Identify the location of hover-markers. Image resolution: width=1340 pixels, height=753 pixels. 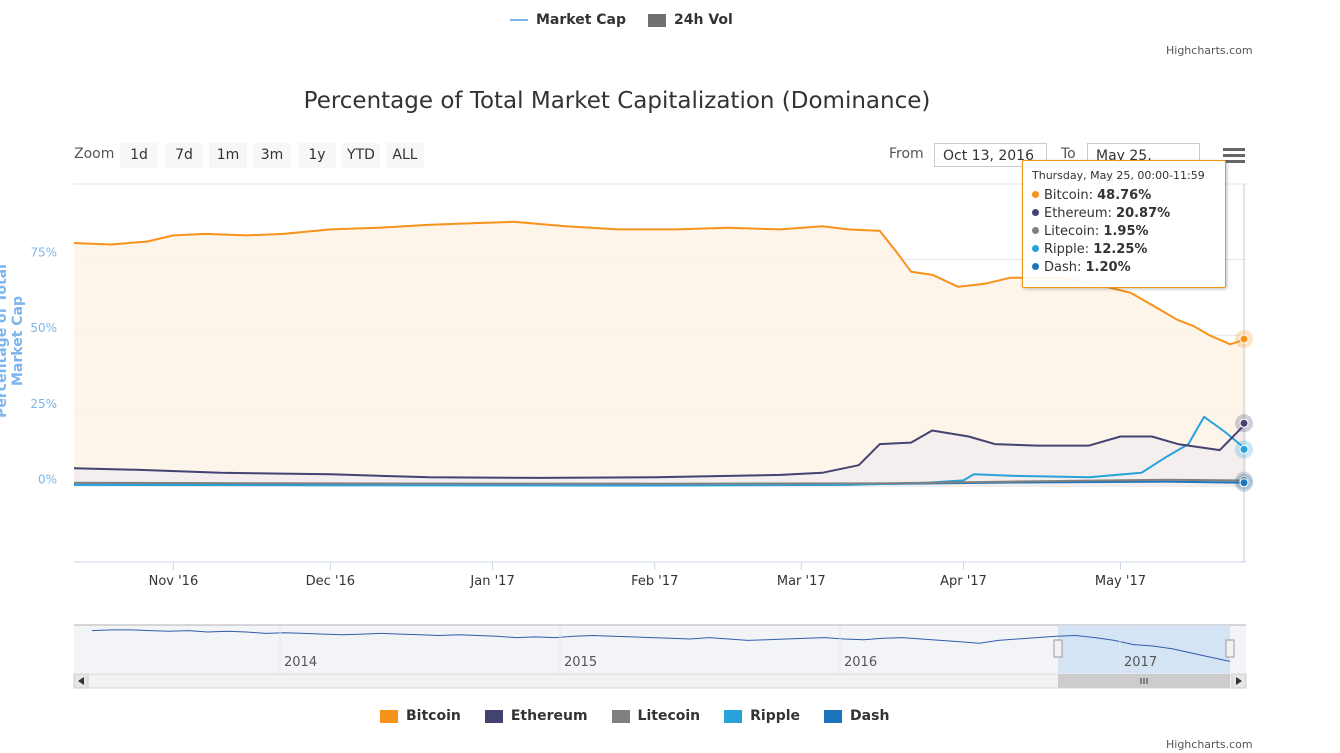
(1244, 373).